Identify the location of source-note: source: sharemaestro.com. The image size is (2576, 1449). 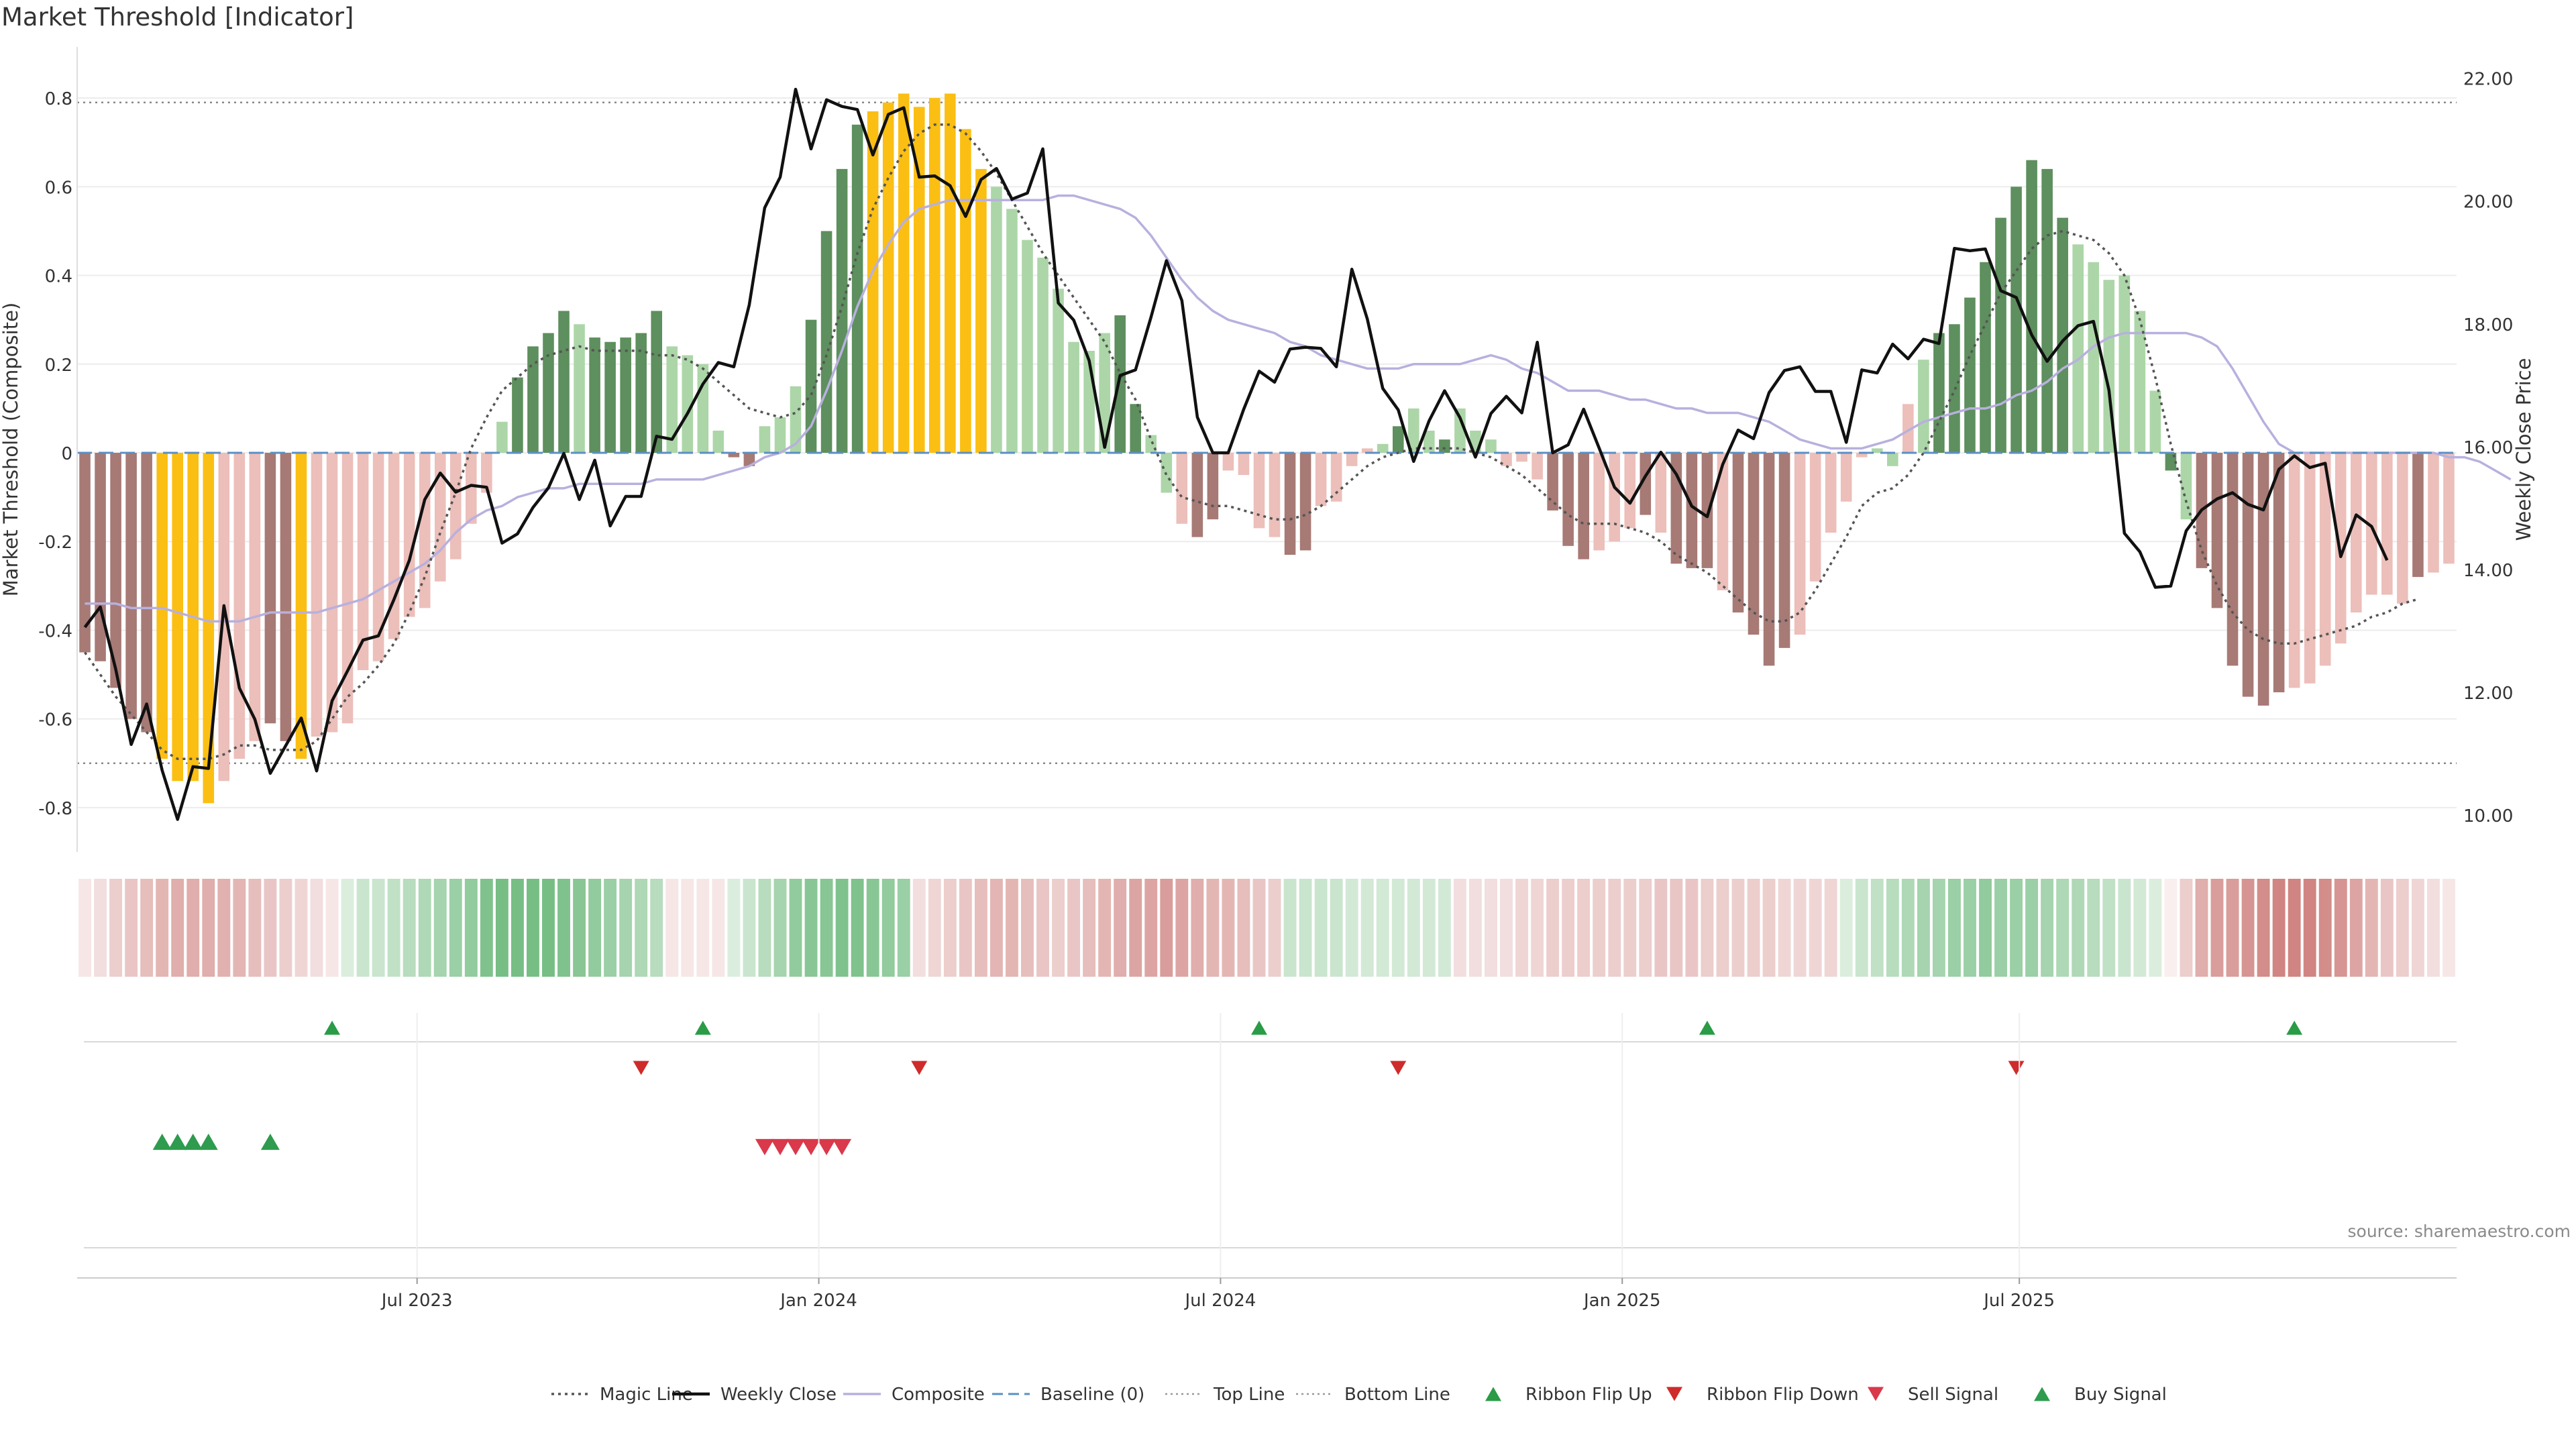
(2459, 1231).